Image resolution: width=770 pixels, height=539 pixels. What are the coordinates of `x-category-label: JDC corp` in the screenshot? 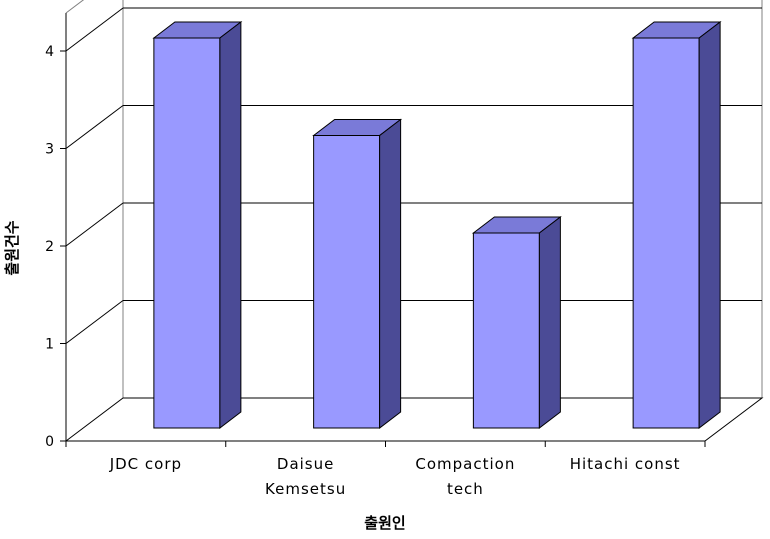 It's located at (145, 464).